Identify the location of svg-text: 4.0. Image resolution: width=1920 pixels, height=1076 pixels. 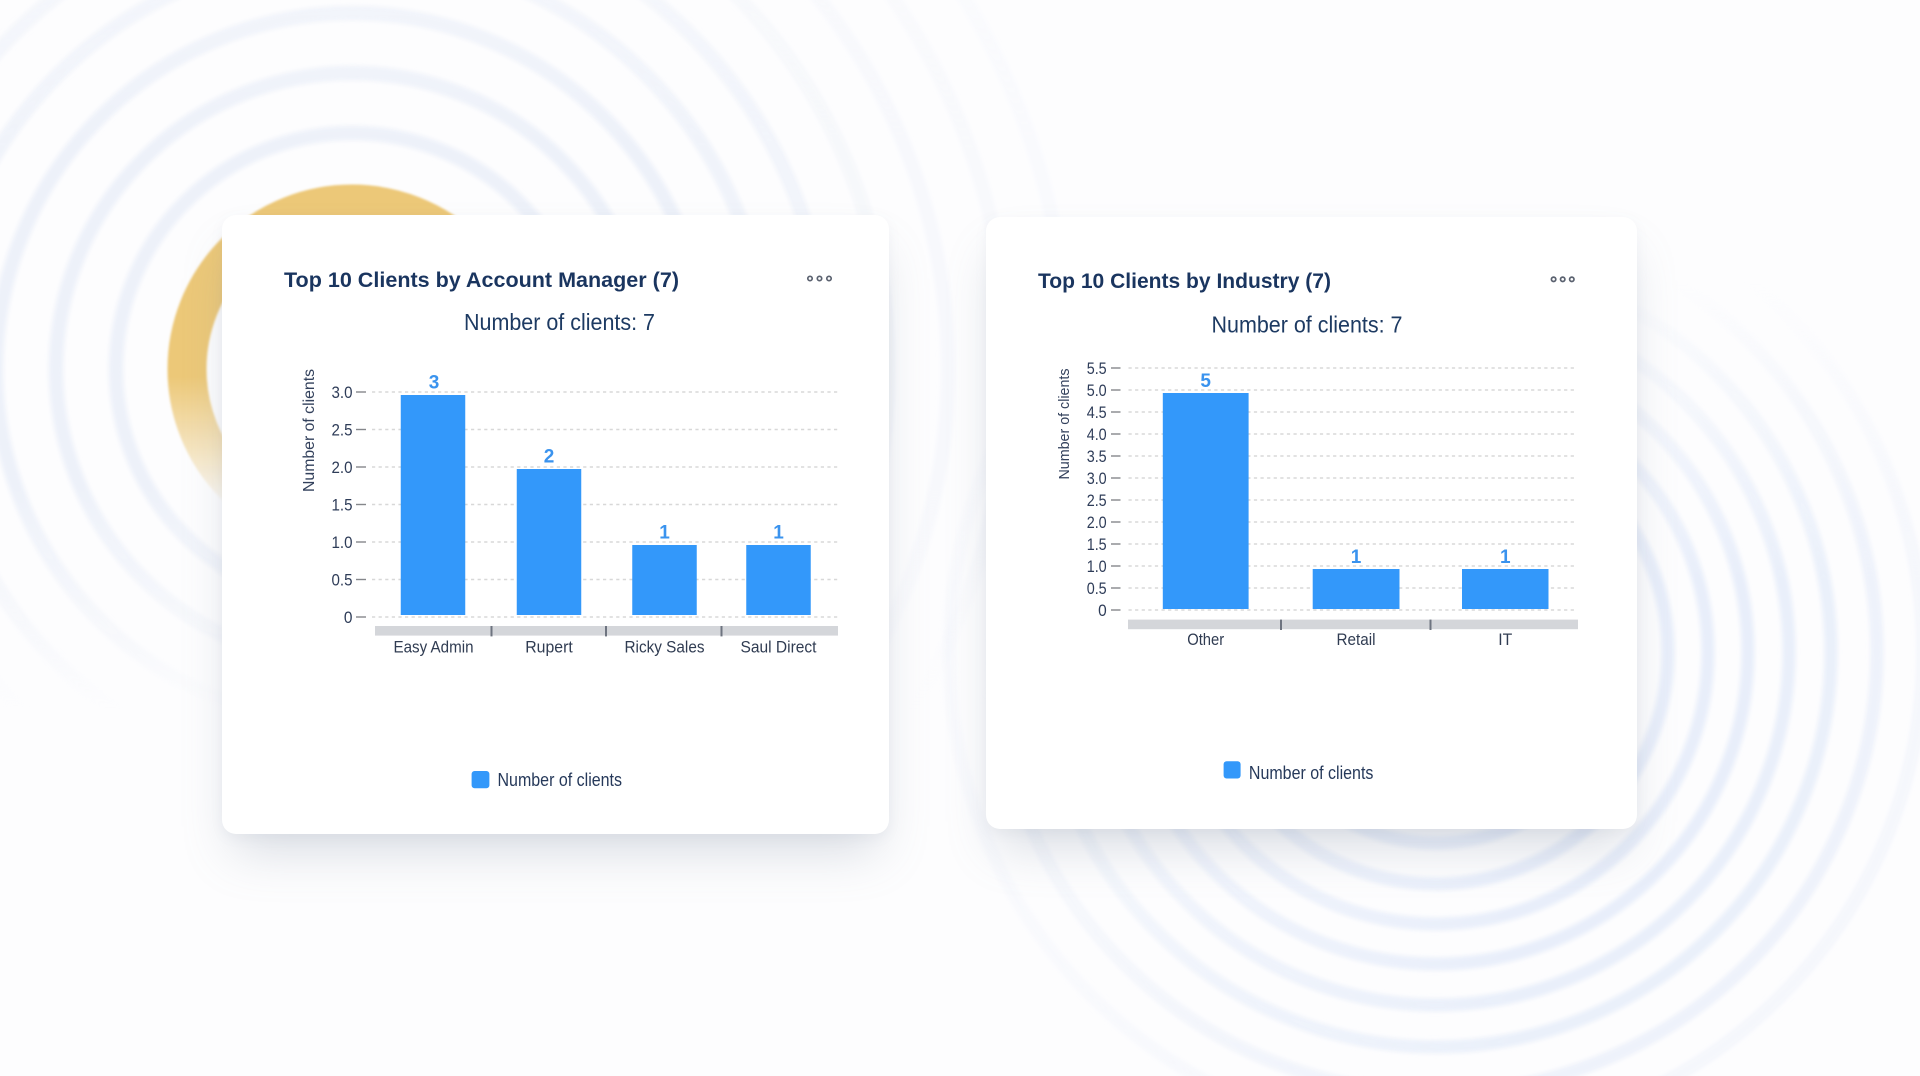
(1097, 434).